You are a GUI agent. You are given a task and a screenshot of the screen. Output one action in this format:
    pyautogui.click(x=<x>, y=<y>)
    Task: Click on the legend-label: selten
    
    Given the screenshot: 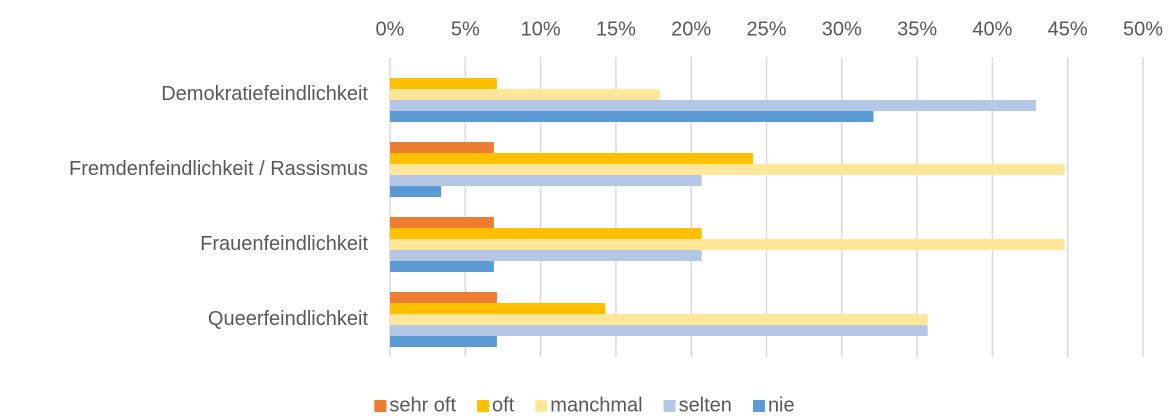 What is the action you would take?
    pyautogui.click(x=705, y=405)
    